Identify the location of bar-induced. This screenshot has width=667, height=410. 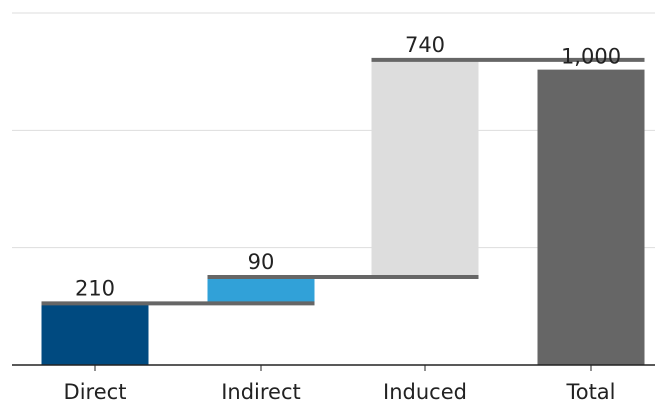
(425, 168).